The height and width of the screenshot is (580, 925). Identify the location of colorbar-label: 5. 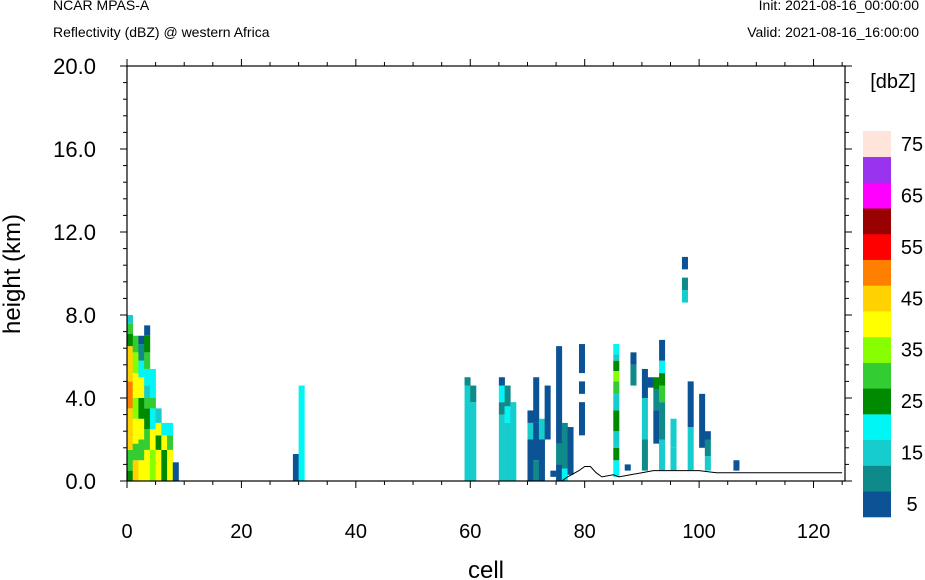
(911, 505).